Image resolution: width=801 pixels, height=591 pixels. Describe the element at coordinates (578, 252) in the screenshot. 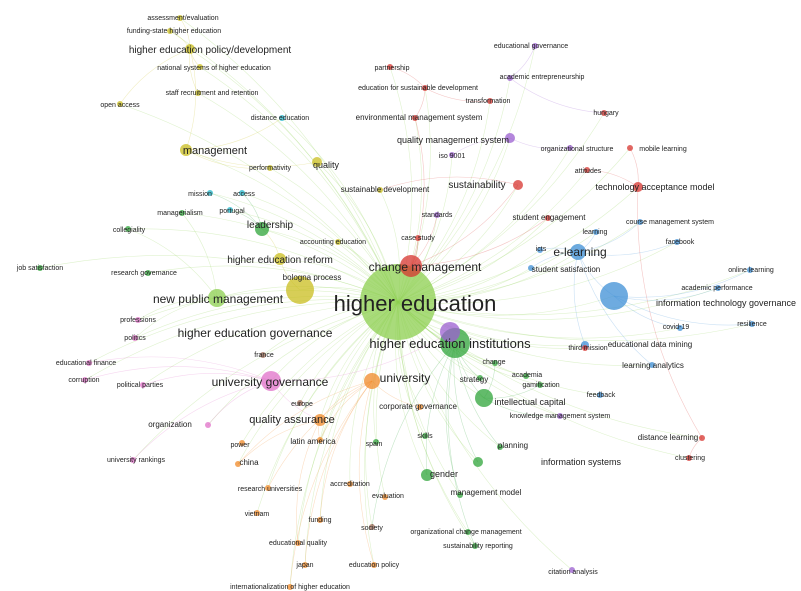

I see `node-e-learning` at that location.